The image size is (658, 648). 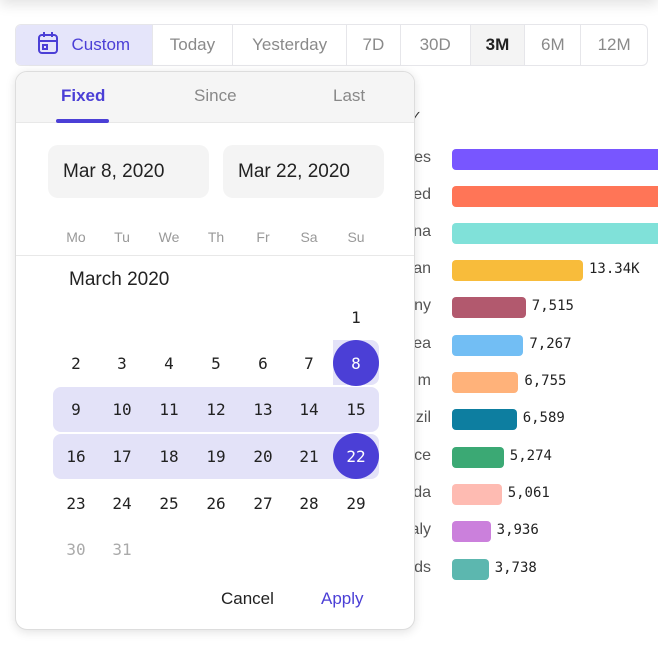 What do you see at coordinates (552, 306) in the screenshot?
I see `value-label: 7,515` at bounding box center [552, 306].